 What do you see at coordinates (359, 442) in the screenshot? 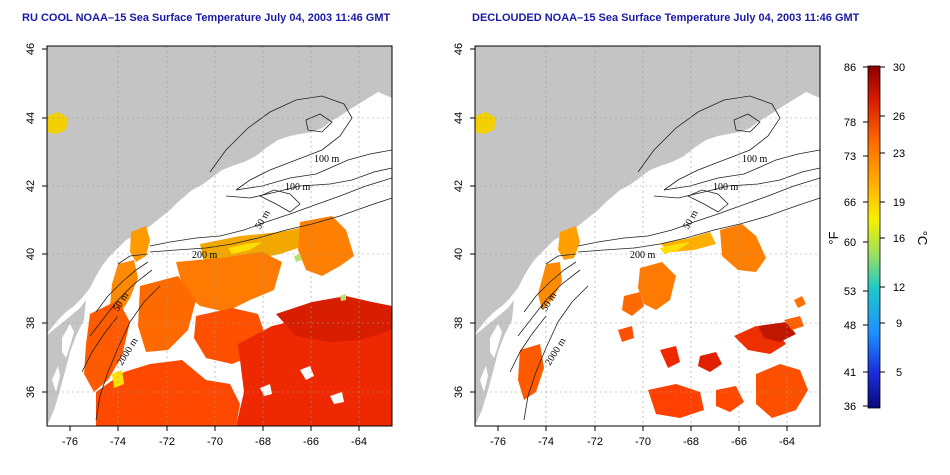
I see `left-lon-tick-7: -64` at bounding box center [359, 442].